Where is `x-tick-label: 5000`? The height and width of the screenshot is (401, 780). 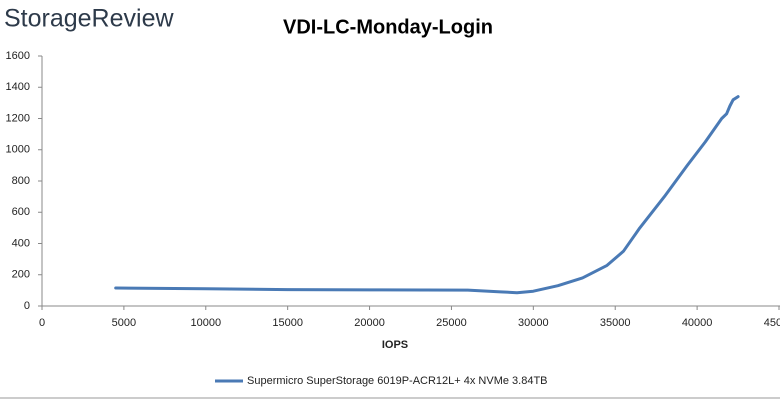
x-tick-label: 5000 is located at coordinates (124, 323).